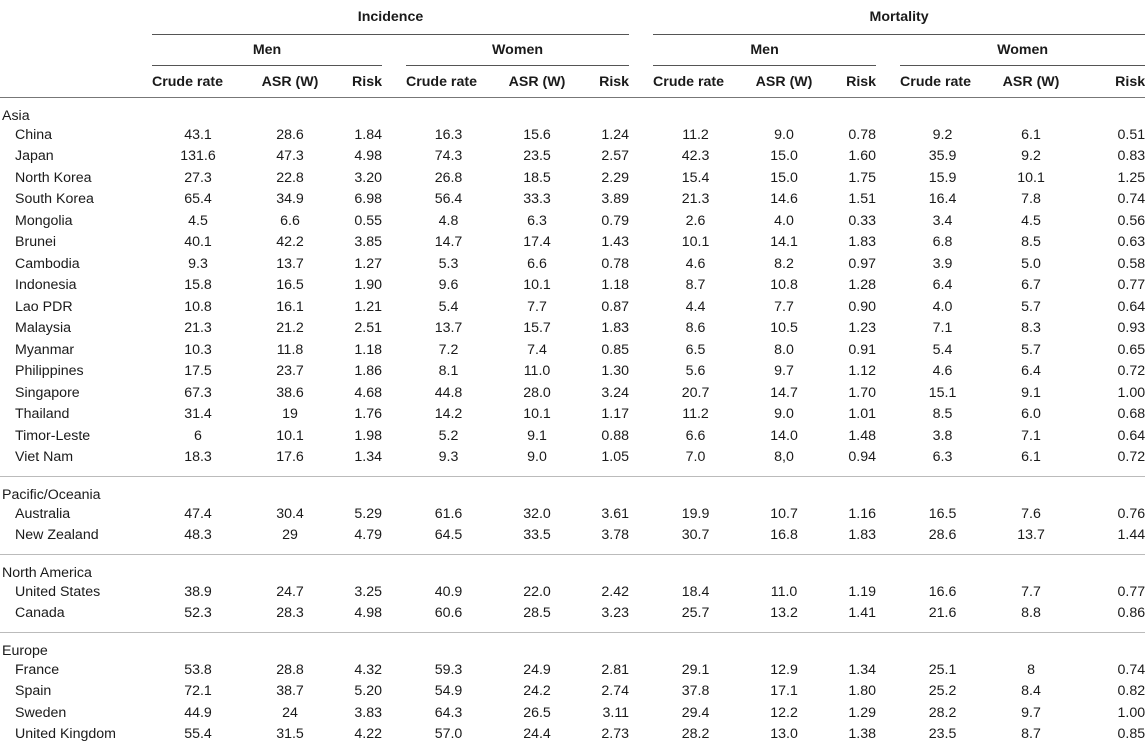 The image size is (1145, 751). What do you see at coordinates (37, 669) in the screenshot?
I see `country-name: France` at bounding box center [37, 669].